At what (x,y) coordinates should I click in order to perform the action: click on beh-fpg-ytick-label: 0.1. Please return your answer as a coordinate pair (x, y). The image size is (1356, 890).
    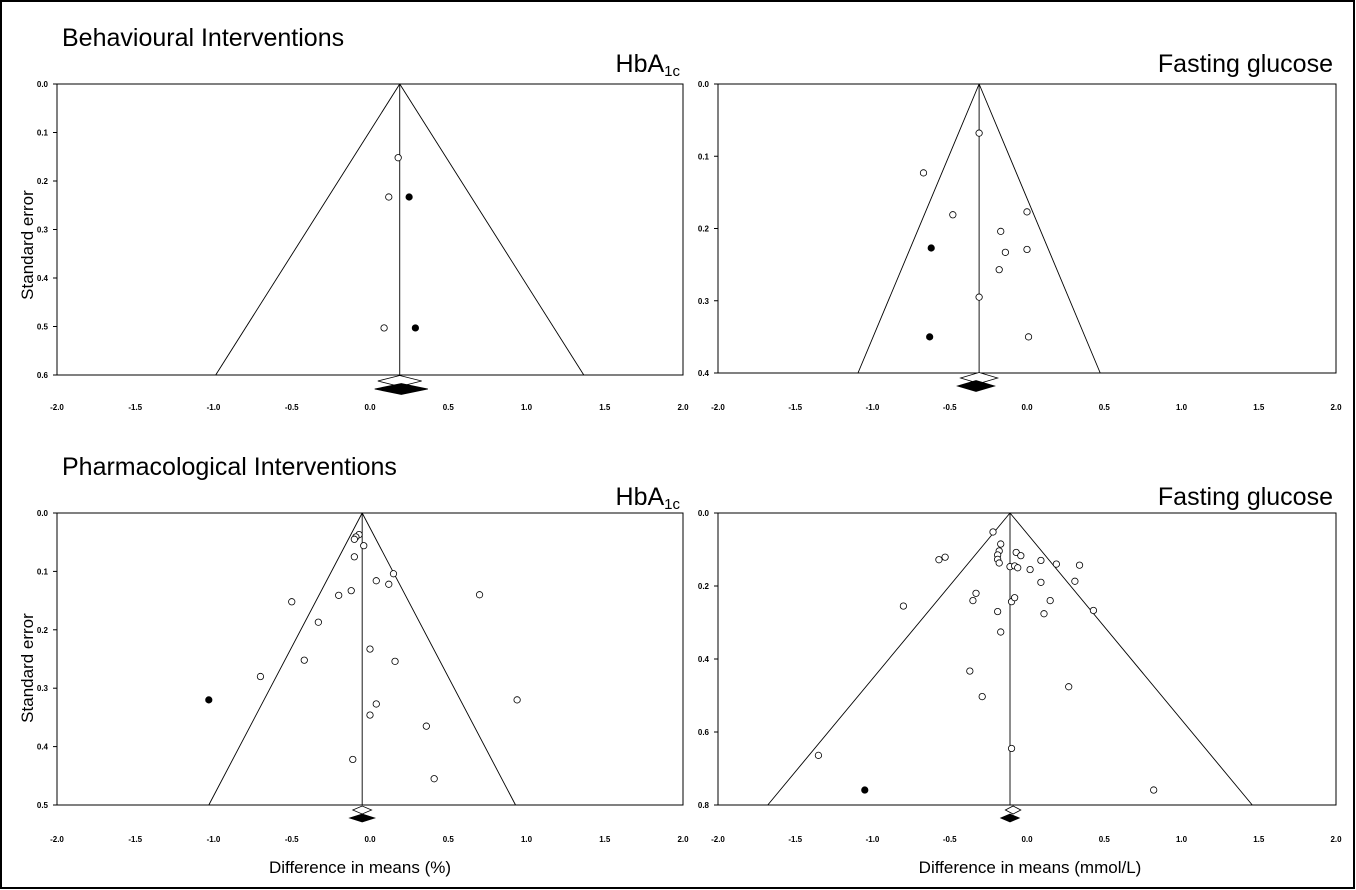
    Looking at the image, I should click on (704, 156).